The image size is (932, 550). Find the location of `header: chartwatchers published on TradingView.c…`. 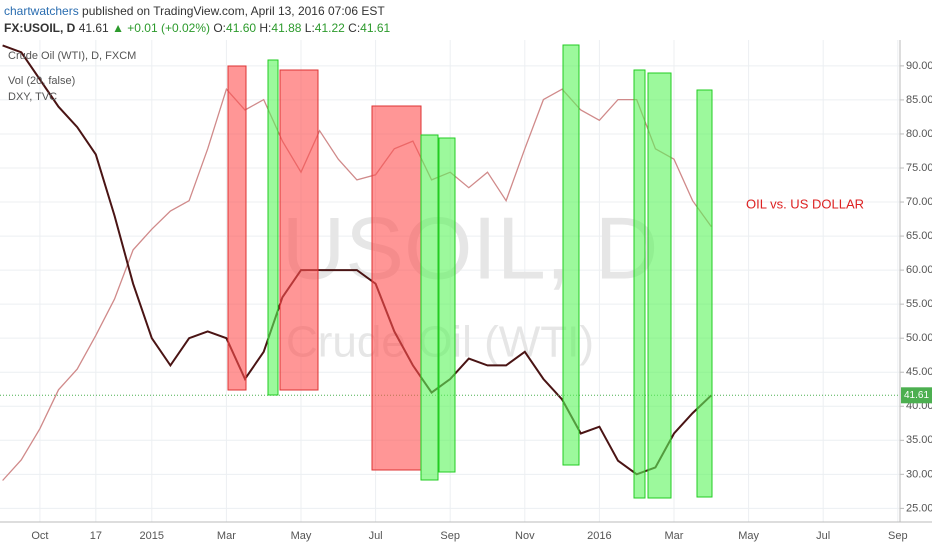

header: chartwatchers published on TradingView.c… is located at coordinates (197, 20).